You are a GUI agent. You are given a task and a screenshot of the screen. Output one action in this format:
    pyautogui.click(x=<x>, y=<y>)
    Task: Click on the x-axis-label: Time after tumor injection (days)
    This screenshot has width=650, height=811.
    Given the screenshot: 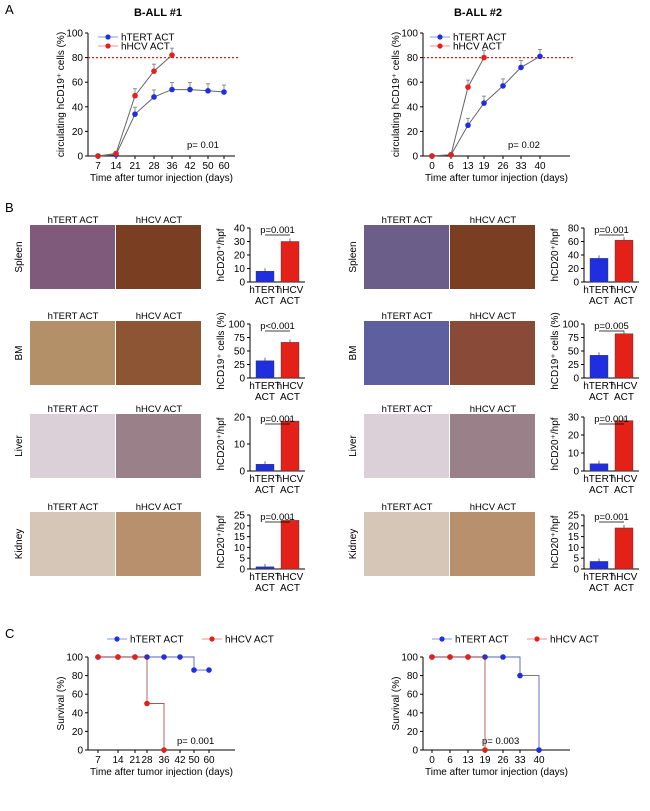 What is the action you would take?
    pyautogui.click(x=496, y=772)
    